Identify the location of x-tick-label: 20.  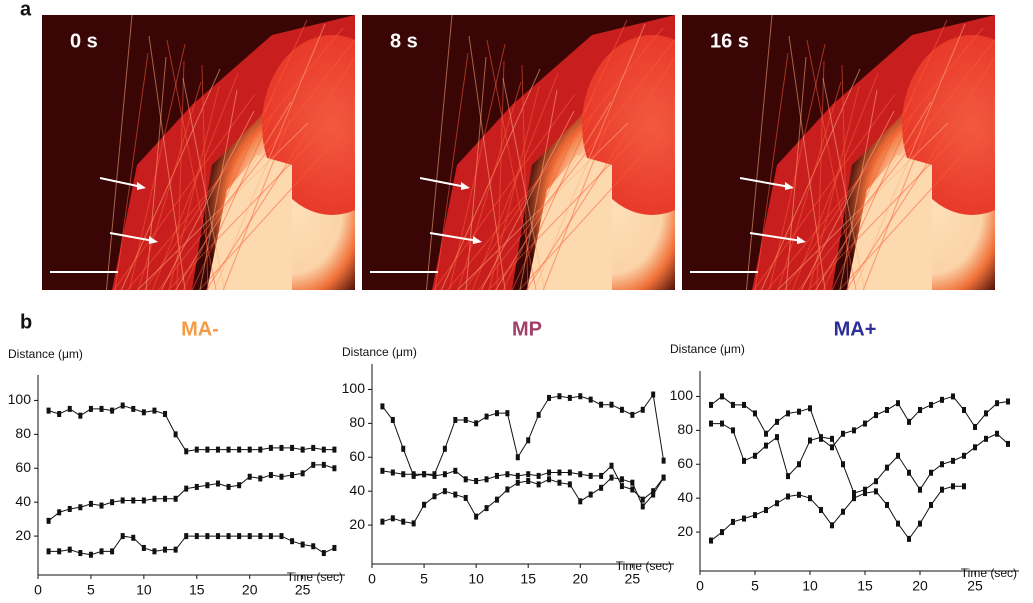
(250, 590).